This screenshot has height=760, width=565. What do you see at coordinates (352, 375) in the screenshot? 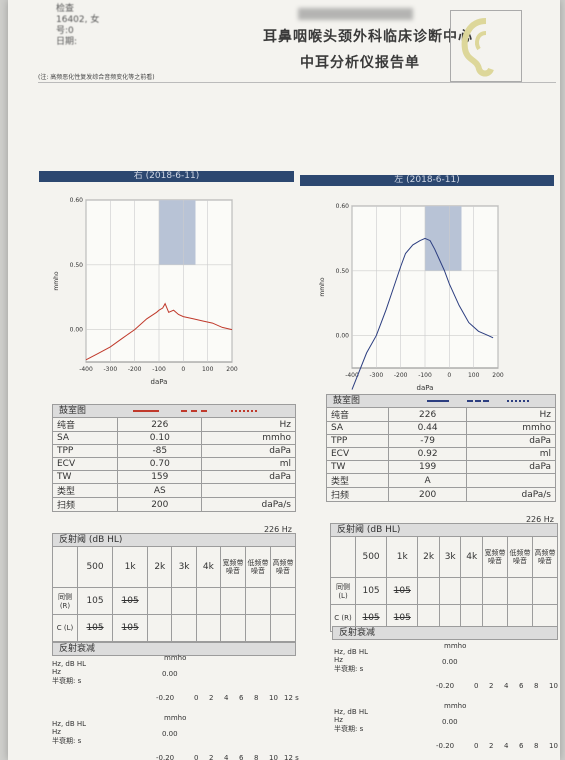
I see `x-tick-label: -400` at bounding box center [352, 375].